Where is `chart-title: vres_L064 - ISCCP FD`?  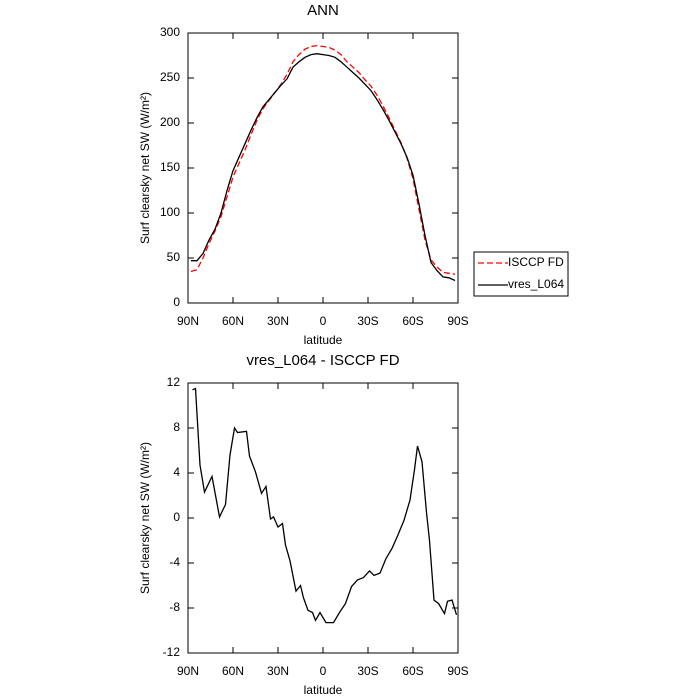
chart-title: vres_L064 - ISCCP FD is located at coordinates (322, 360).